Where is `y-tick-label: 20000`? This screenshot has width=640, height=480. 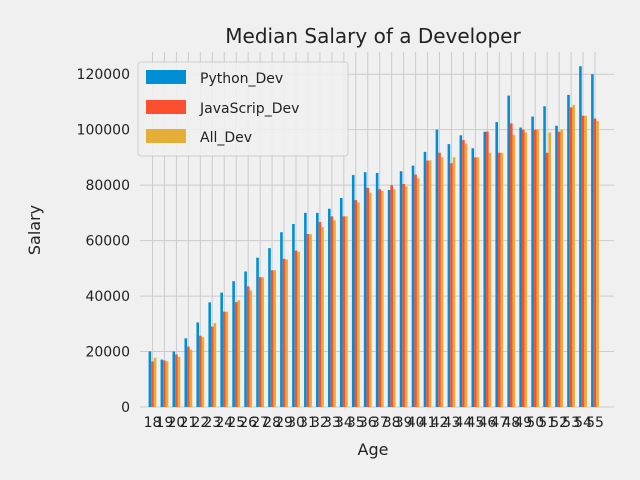 y-tick-label: 20000 is located at coordinates (107, 353).